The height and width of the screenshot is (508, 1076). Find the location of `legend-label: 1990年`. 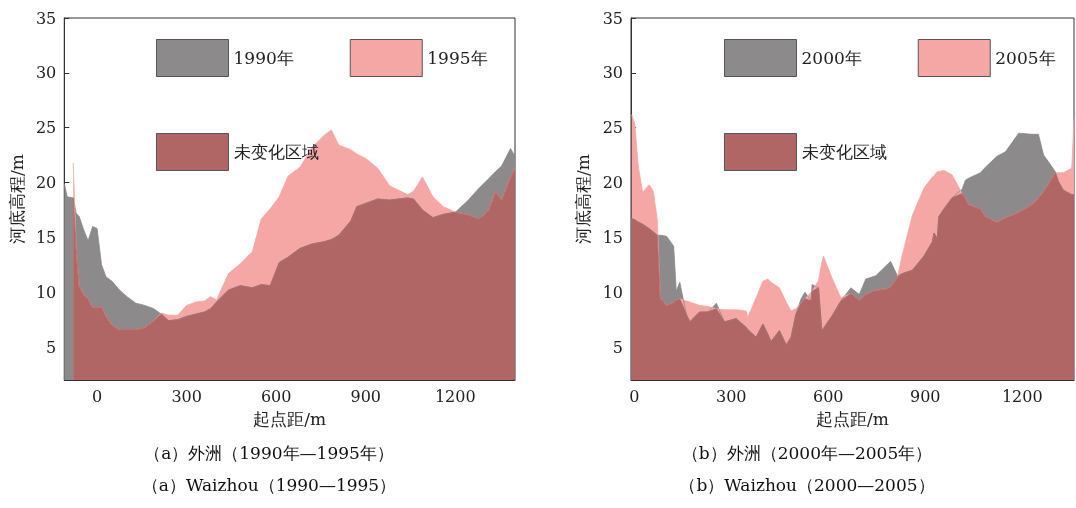

legend-label: 1990年 is located at coordinates (263, 58).